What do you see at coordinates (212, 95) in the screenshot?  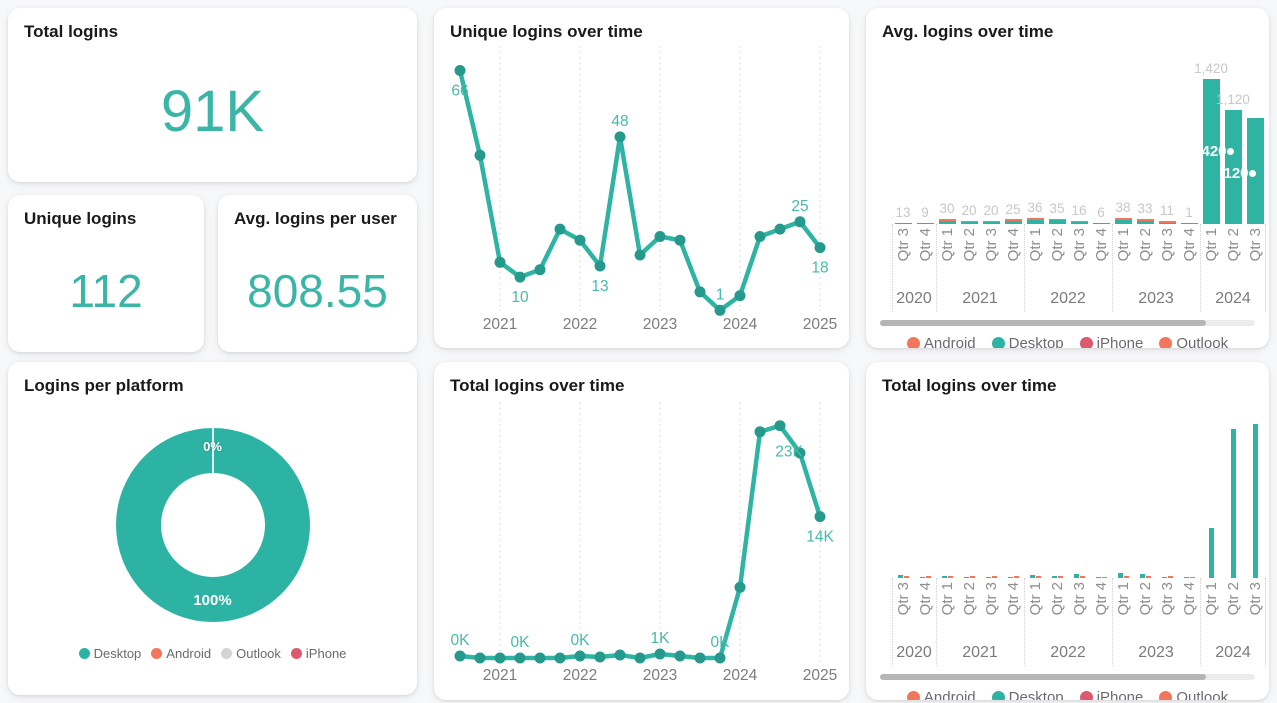 I see `kpi-card-total-logins: Total logins 91K` at bounding box center [212, 95].